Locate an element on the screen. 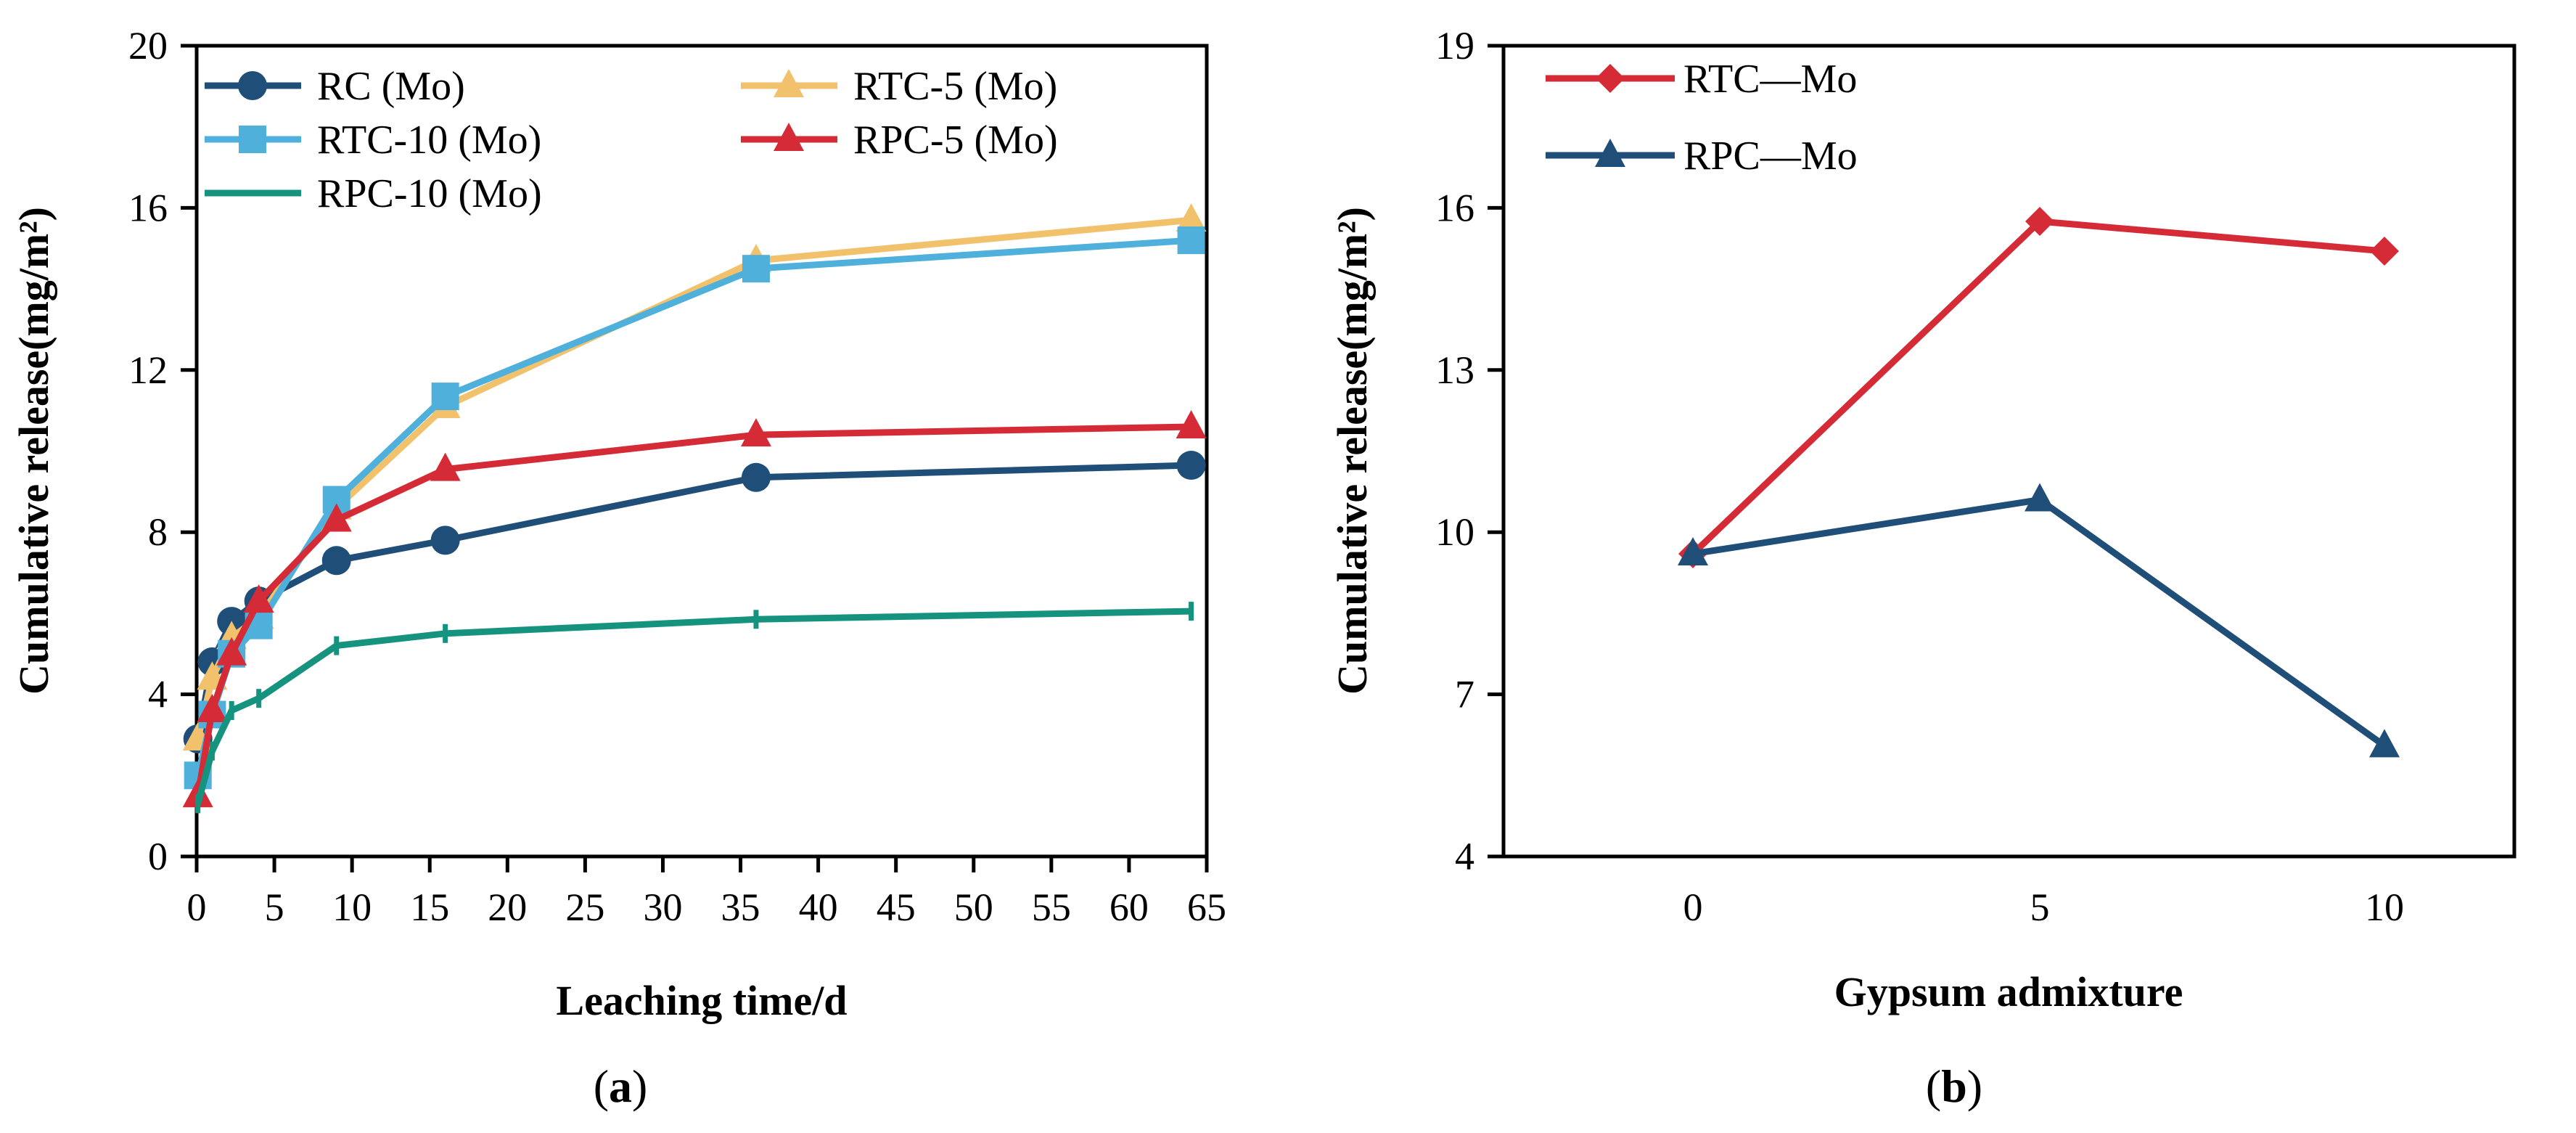 This screenshot has height=1133, width=2576. panel-b-y-tick-label: 19 is located at coordinates (1454, 46).